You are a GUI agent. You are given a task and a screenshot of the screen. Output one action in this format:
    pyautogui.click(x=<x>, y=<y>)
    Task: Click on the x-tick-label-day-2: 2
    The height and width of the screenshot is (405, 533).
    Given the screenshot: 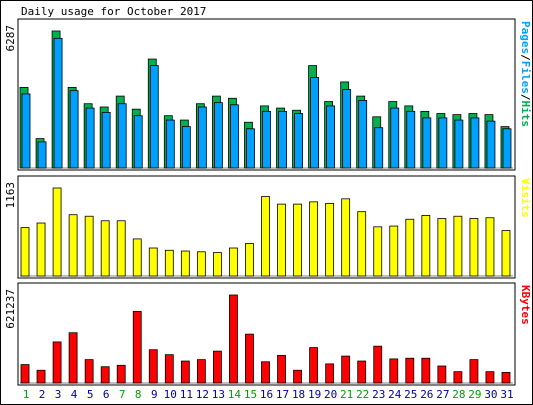 What is the action you would take?
    pyautogui.click(x=42, y=394)
    